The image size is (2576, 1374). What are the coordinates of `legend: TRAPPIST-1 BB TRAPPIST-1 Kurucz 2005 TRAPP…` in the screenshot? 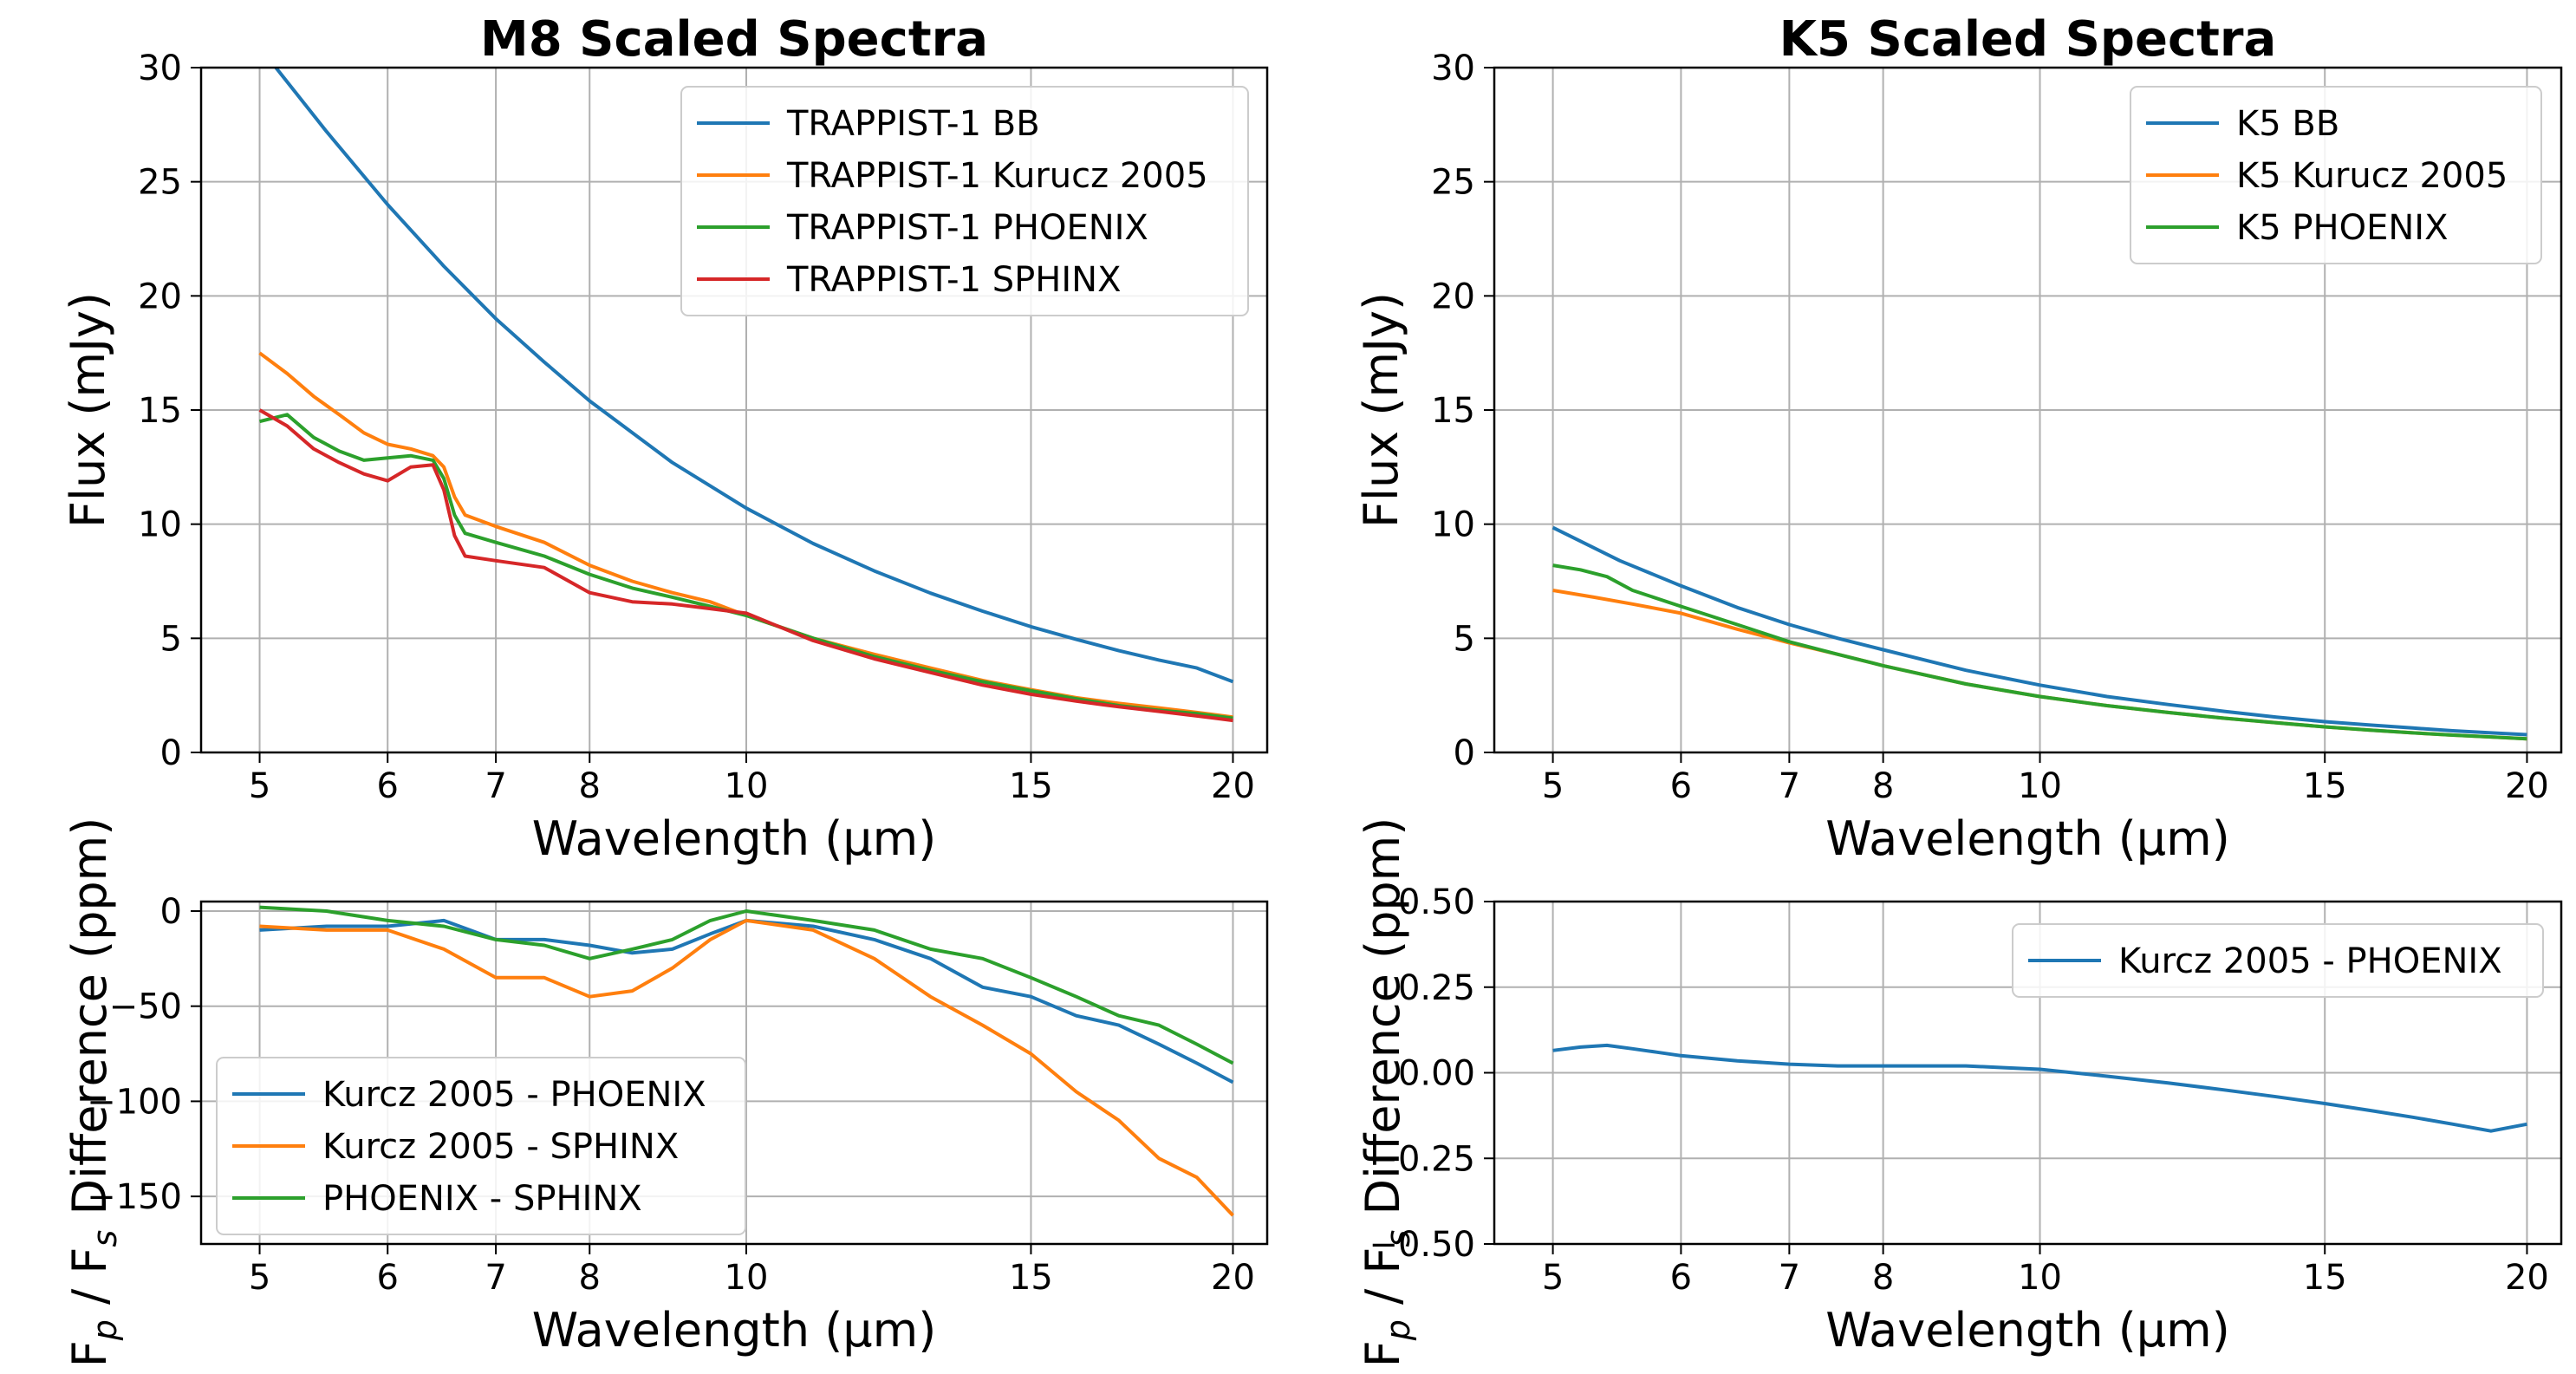 It's located at (964, 201).